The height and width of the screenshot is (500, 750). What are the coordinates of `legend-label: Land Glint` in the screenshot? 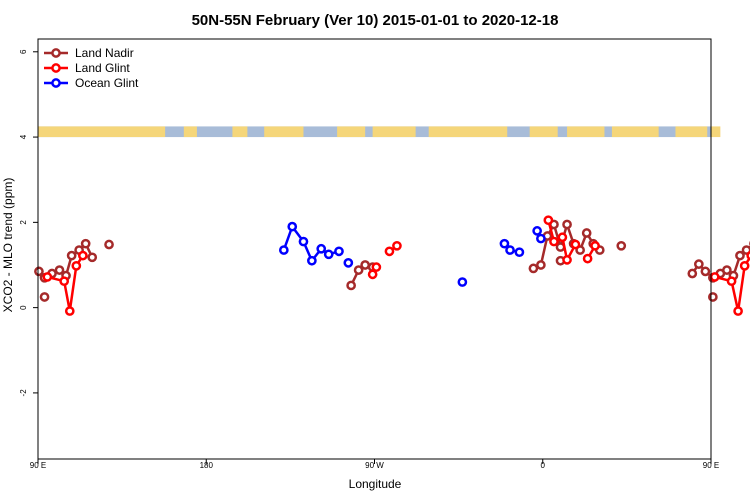 It's located at (102, 68).